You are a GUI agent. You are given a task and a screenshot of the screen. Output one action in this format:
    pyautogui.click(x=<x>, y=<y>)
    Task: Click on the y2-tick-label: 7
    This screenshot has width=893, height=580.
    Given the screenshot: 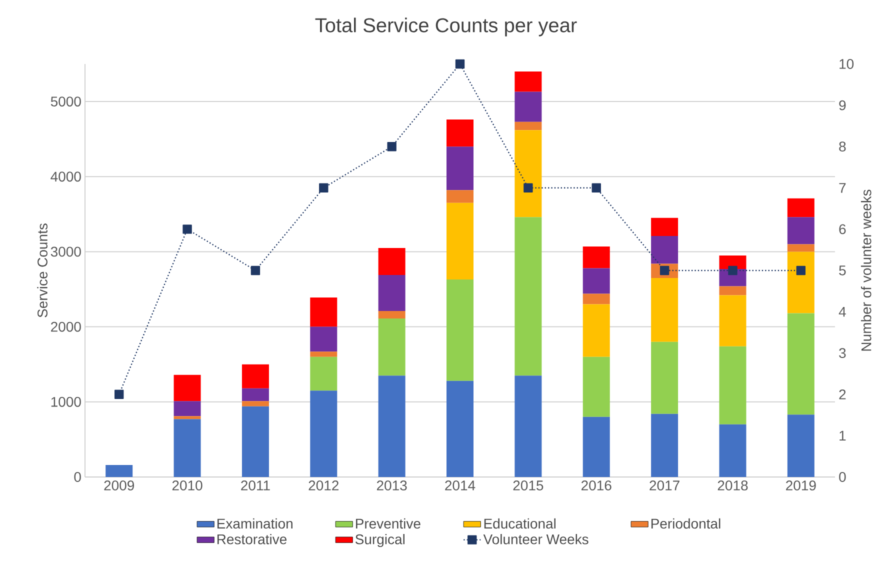 What is the action you would take?
    pyautogui.click(x=842, y=188)
    